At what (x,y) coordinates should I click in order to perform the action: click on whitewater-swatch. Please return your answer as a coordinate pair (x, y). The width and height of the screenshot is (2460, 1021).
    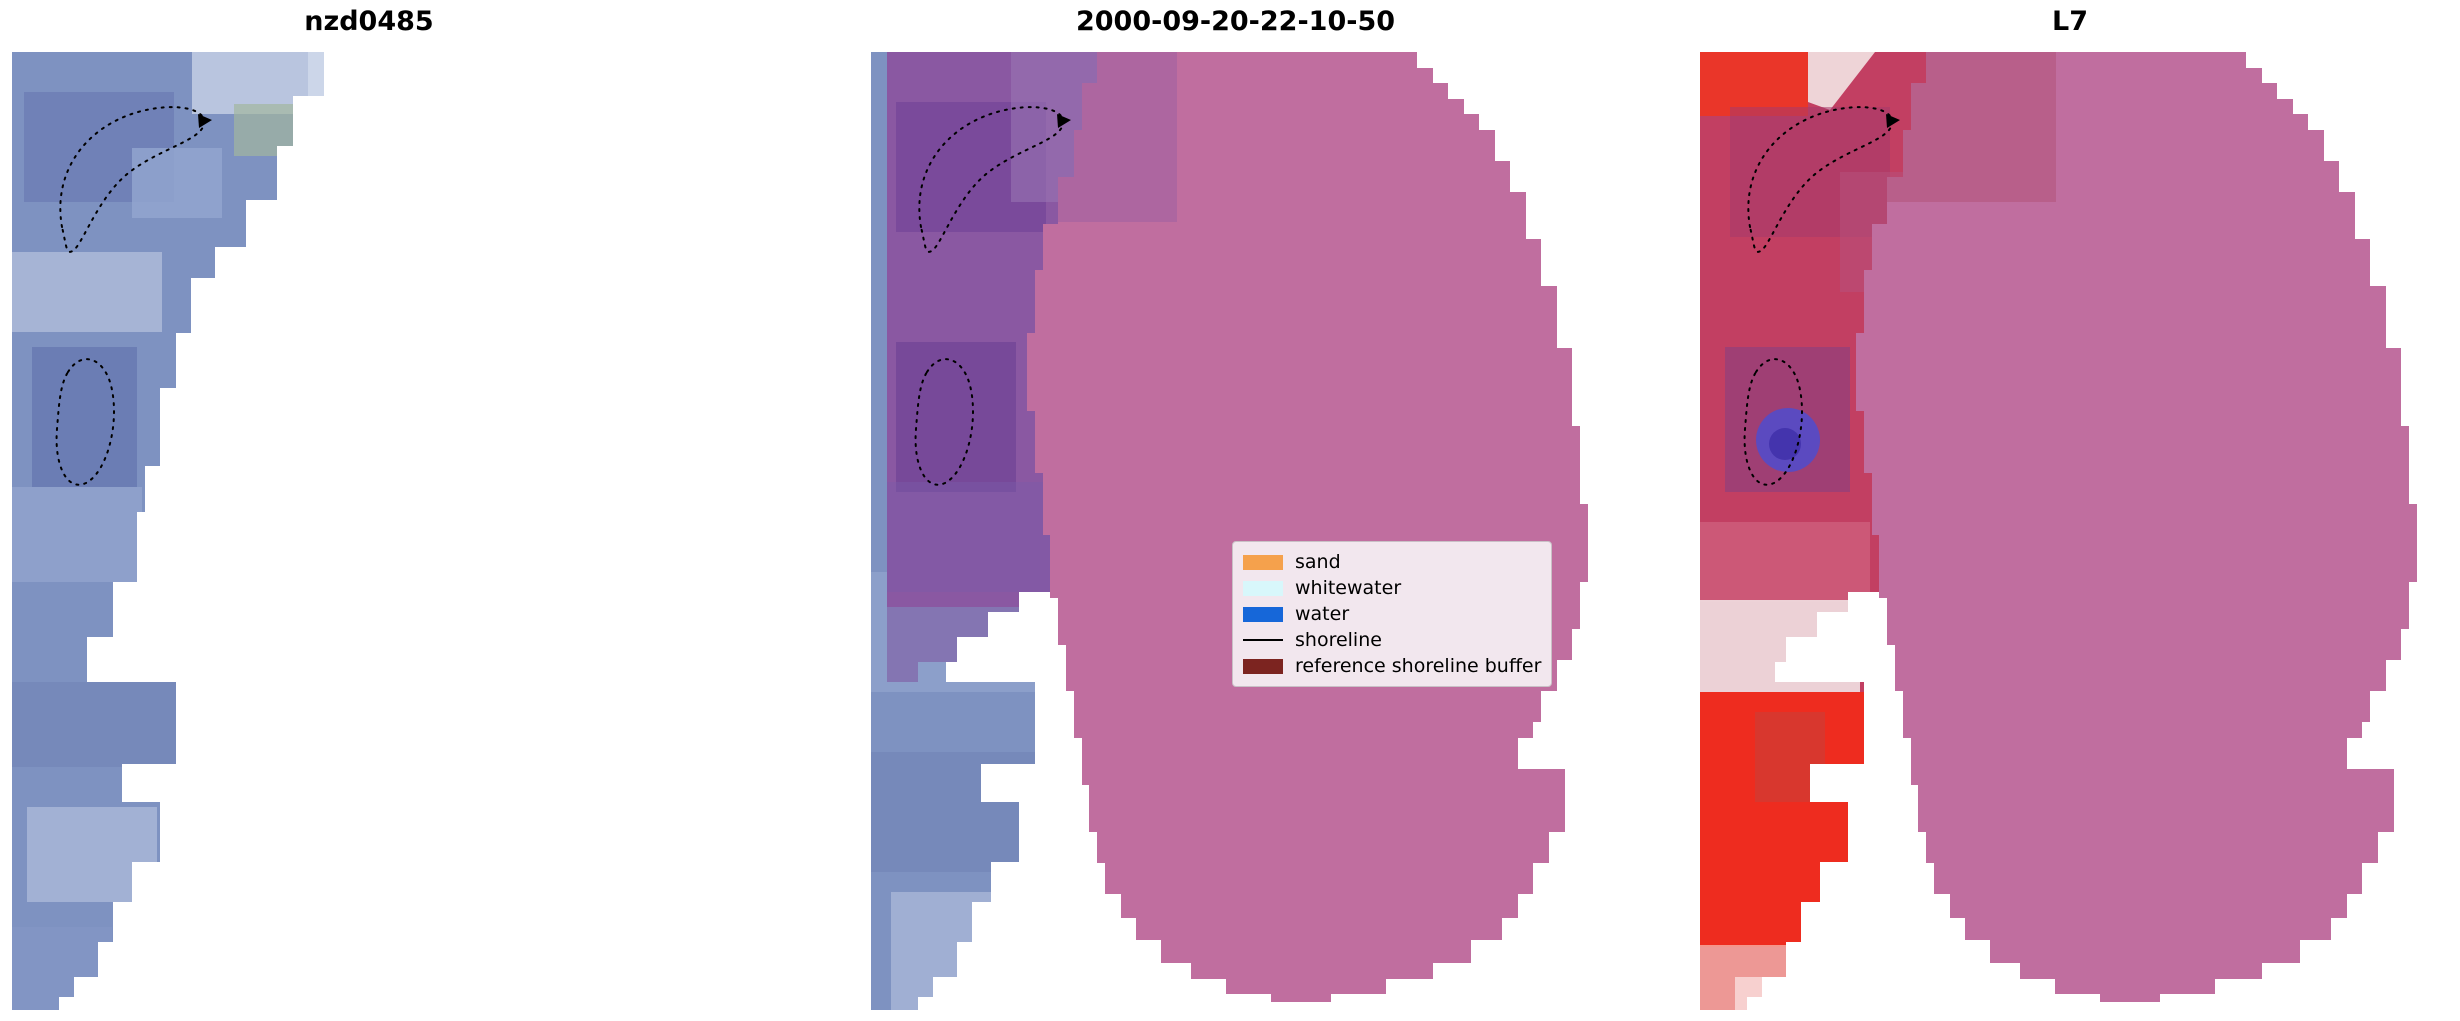
    Looking at the image, I should click on (1263, 588).